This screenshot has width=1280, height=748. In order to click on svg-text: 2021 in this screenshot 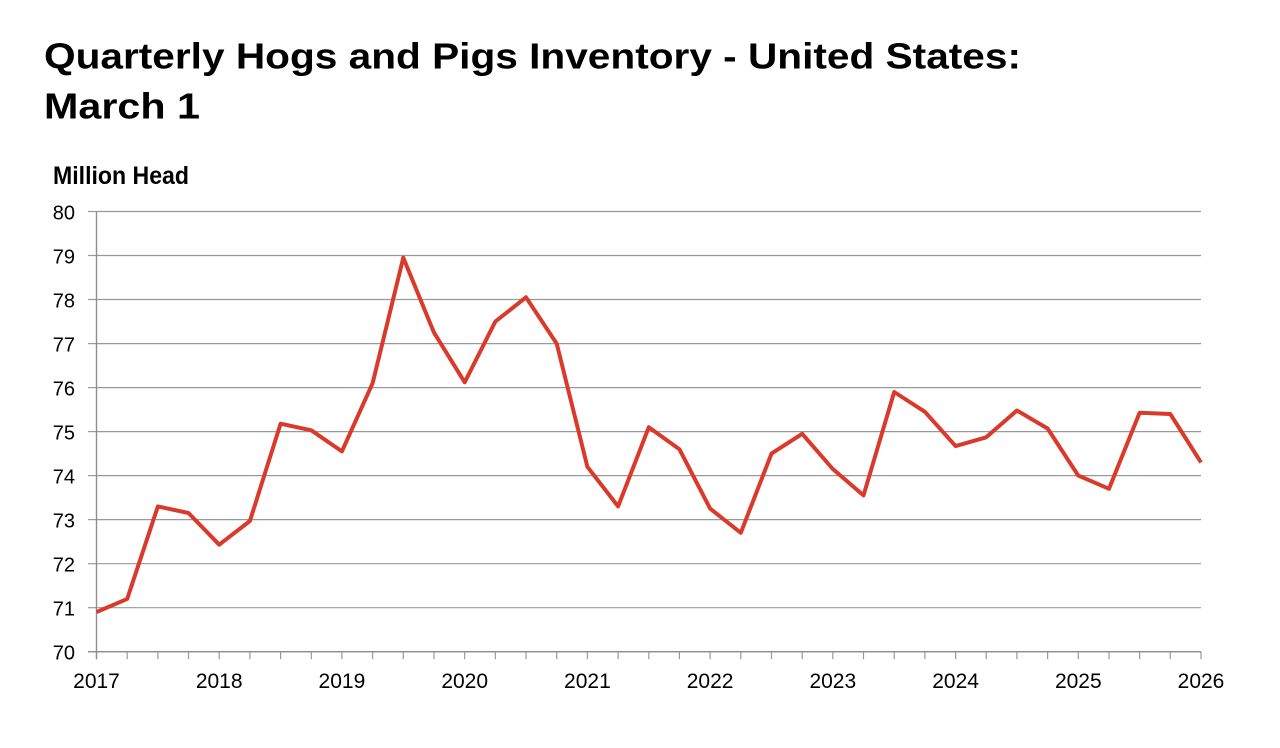, I will do `click(587, 681)`.